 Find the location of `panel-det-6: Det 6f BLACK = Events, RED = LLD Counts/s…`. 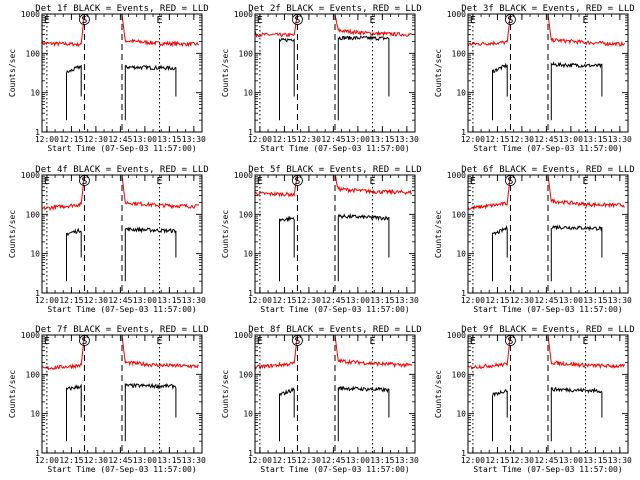

panel-det-6: Det 6f BLACK = Events, RED = LLD Counts/s… is located at coordinates (534, 239).